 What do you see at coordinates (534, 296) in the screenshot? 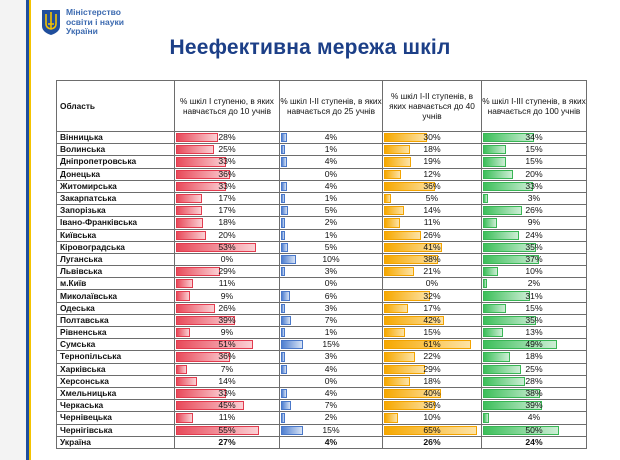
I see `value-cell: 31%` at bounding box center [534, 296].